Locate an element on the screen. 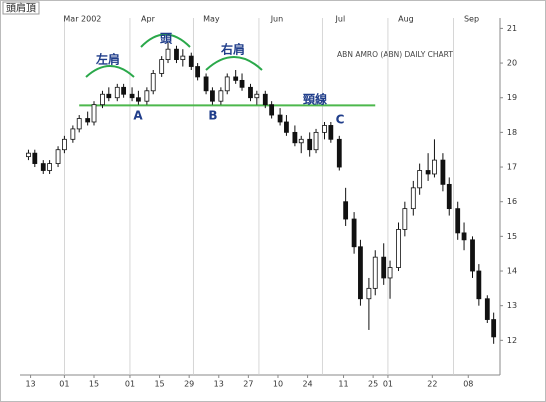 The height and width of the screenshot is (402, 546). month-label: Jul is located at coordinates (340, 19).